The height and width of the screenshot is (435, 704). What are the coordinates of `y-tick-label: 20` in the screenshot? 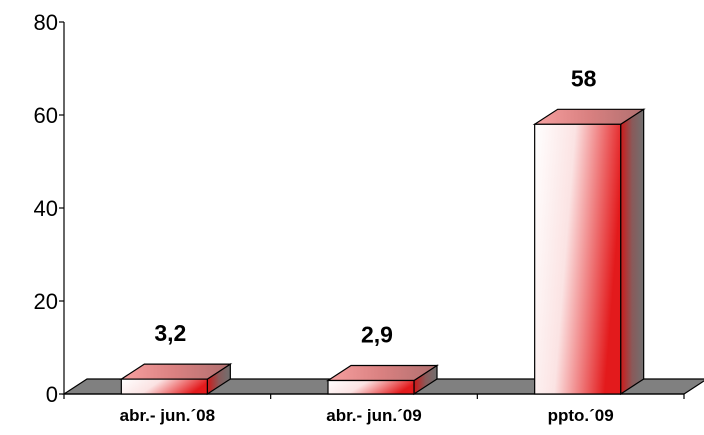 It's located at (46, 301).